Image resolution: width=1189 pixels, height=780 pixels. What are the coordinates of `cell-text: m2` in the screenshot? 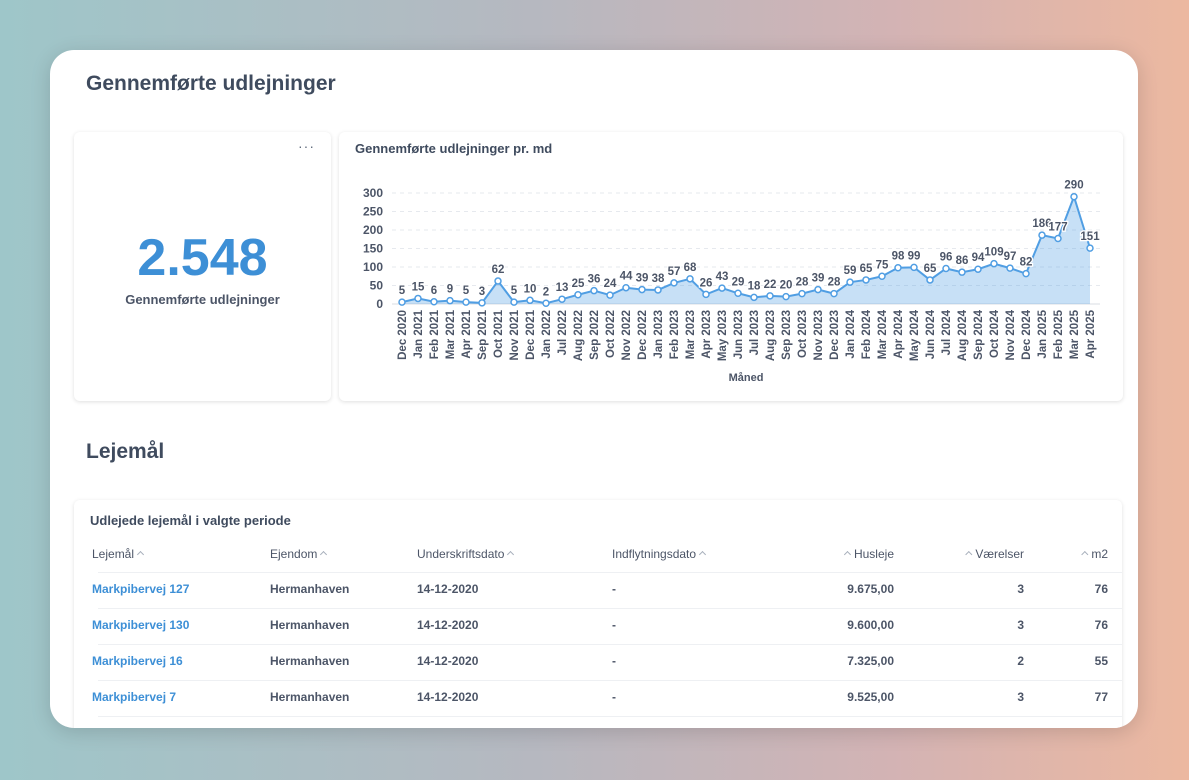 It's located at (1099, 554).